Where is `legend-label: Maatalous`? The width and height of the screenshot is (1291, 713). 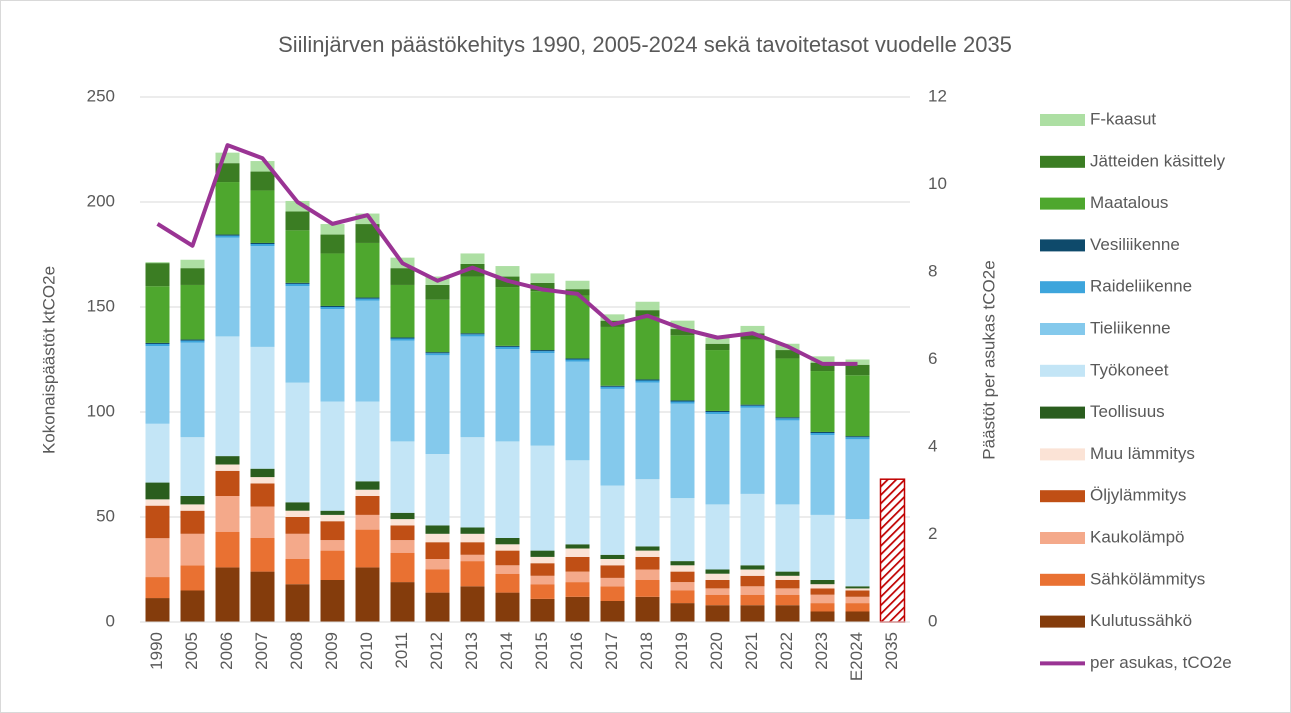 legend-label: Maatalous is located at coordinates (1129, 202).